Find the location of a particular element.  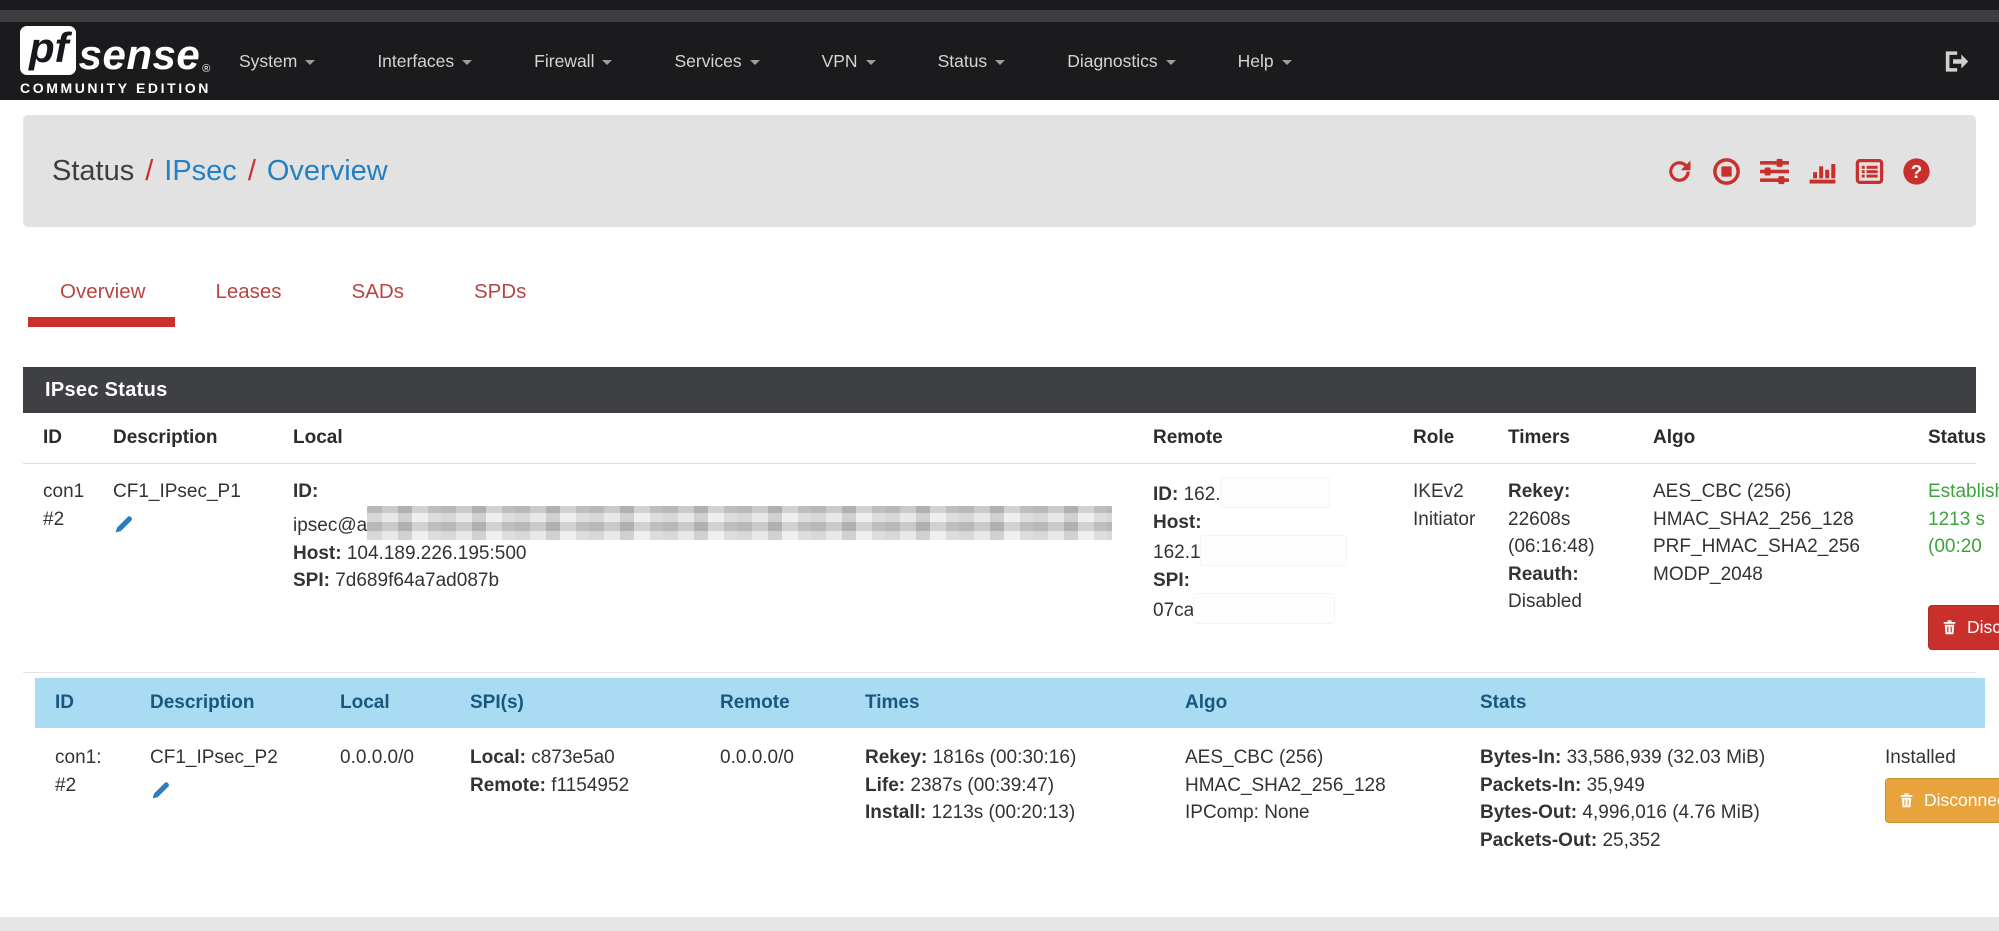

status-text: Established 1213 s (00:20 is located at coordinates (1963, 519).